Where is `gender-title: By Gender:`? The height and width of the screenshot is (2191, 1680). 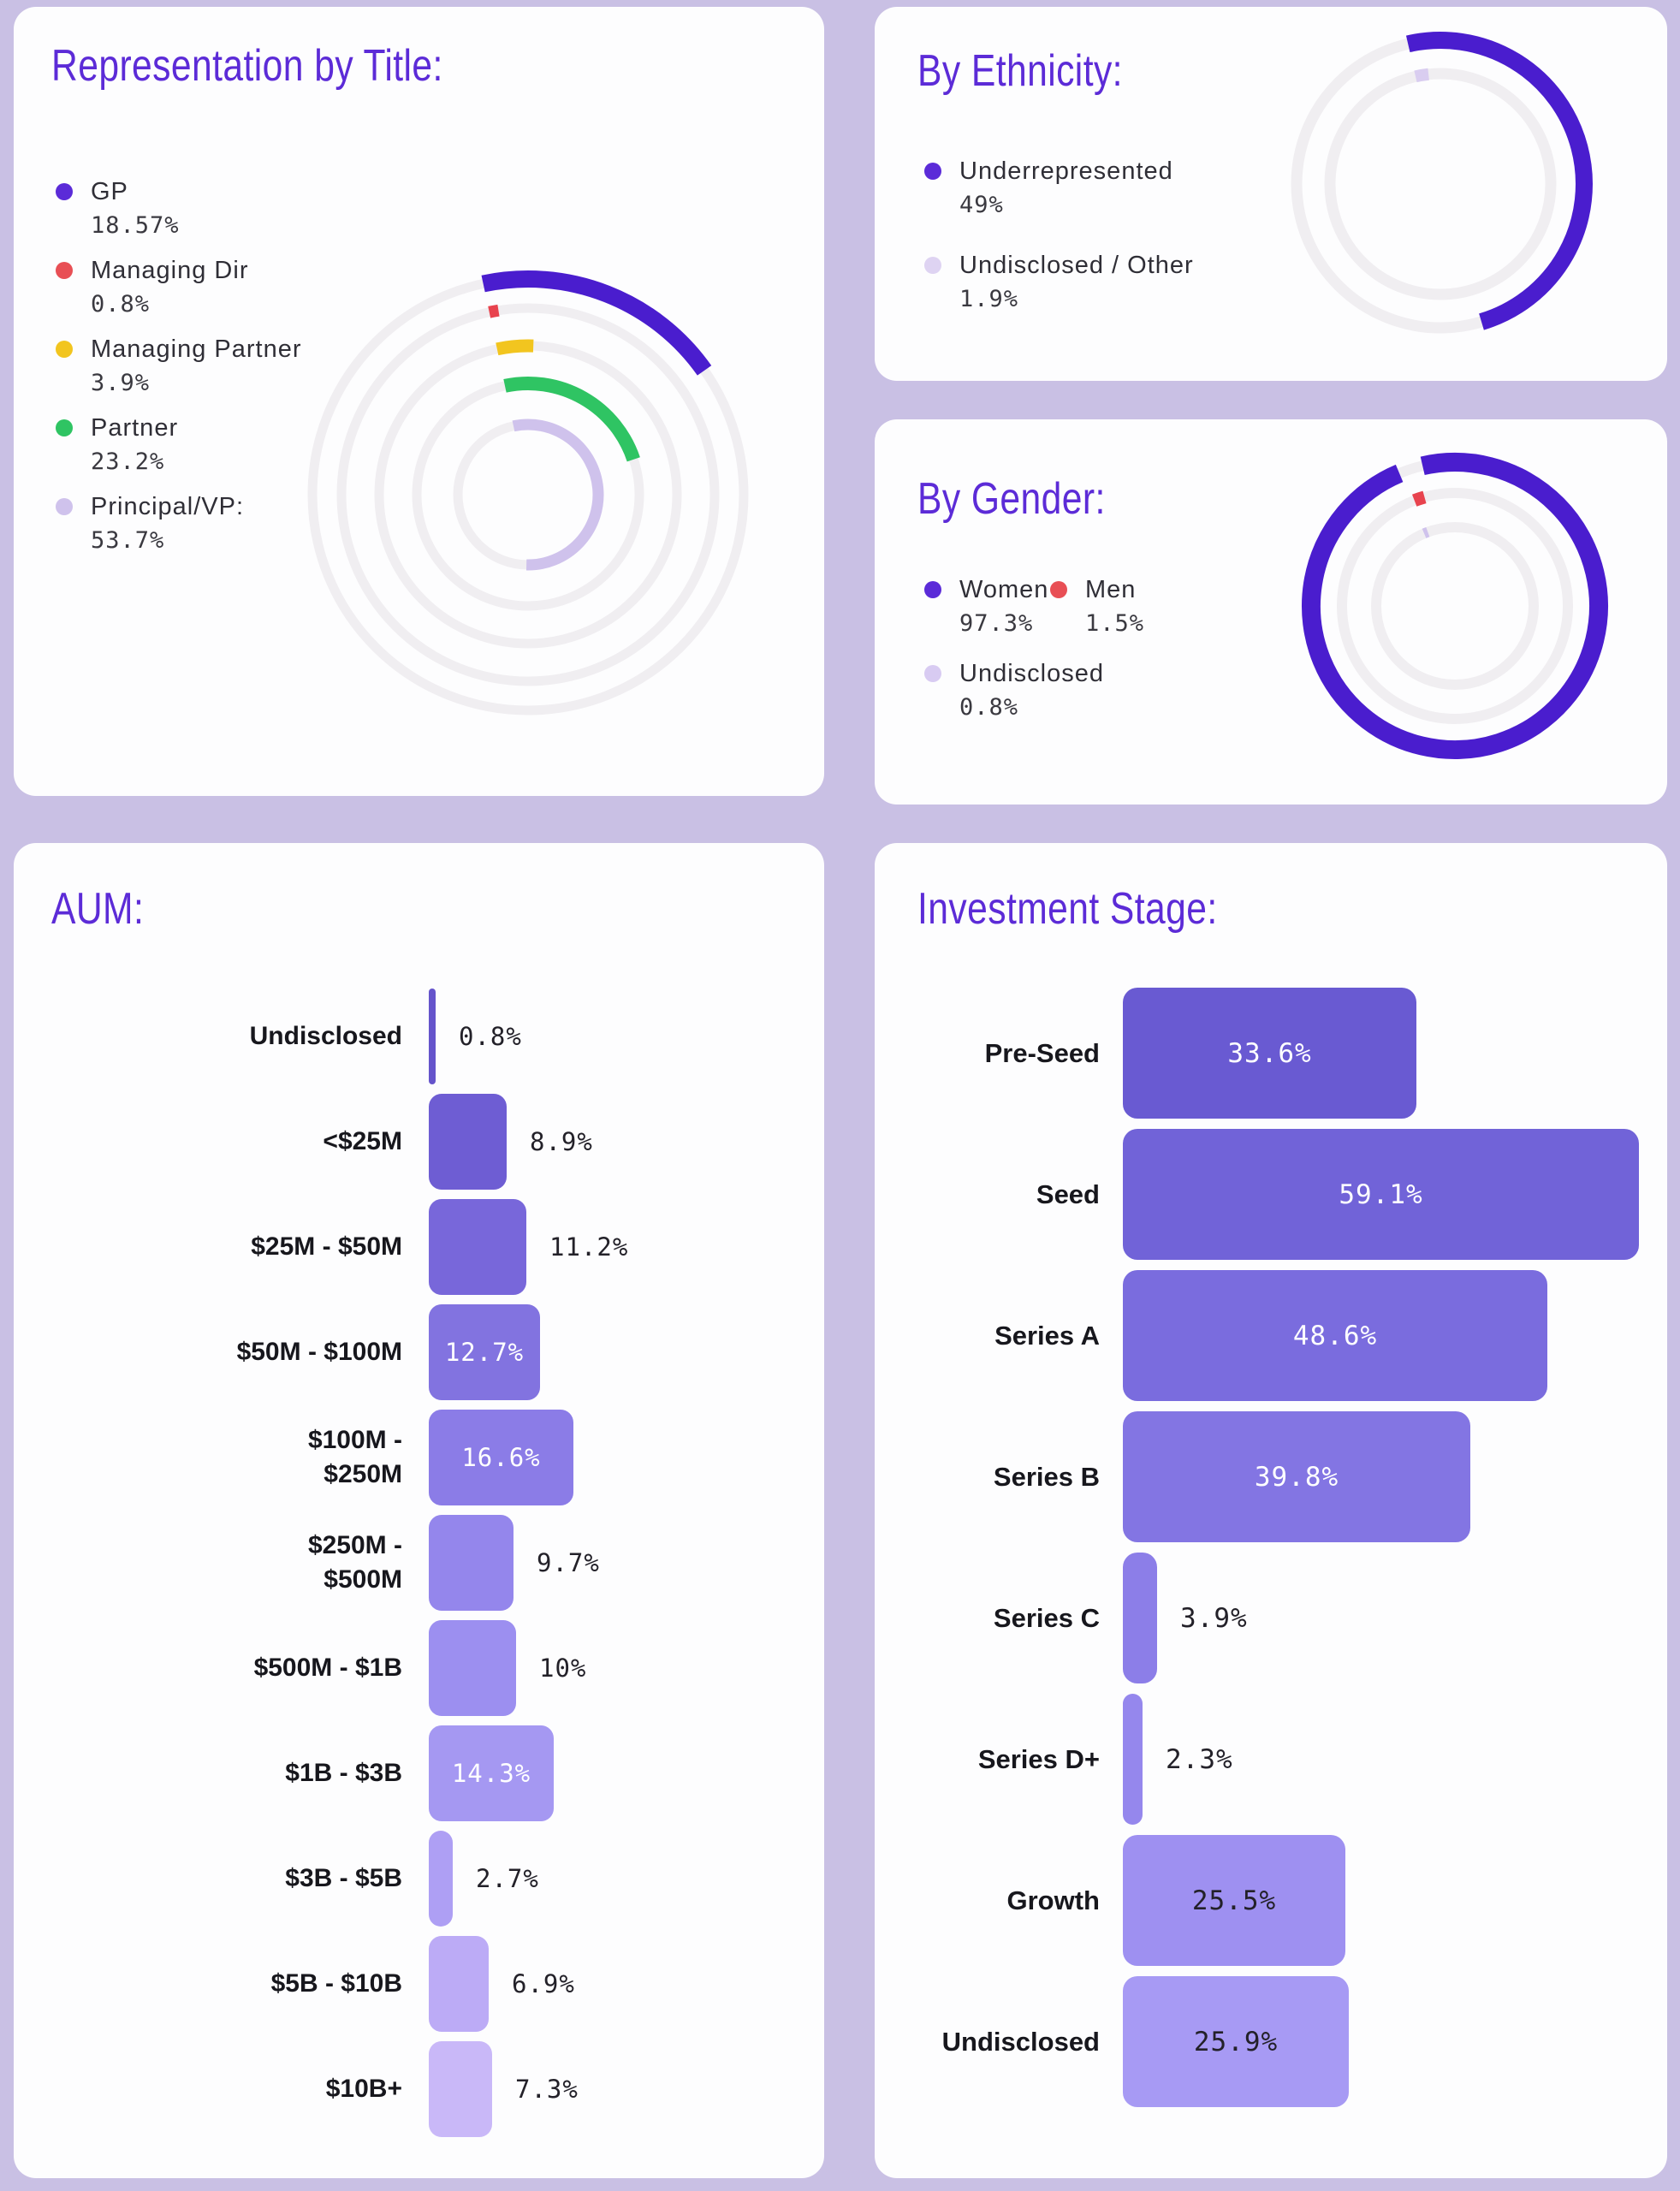 gender-title: By Gender: is located at coordinates (1012, 499).